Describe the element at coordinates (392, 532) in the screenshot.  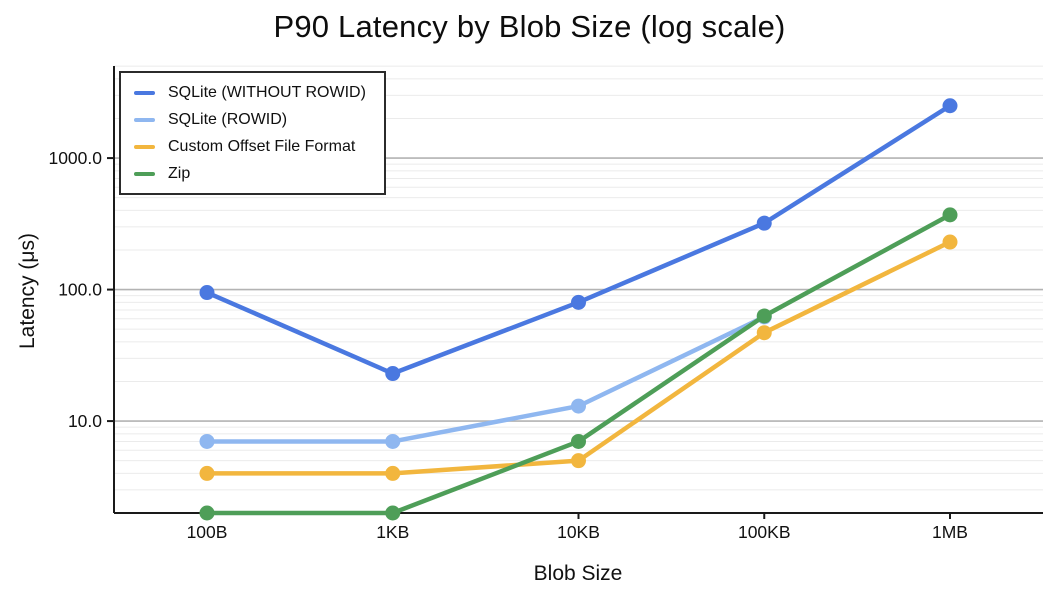
I see `x-tick-label: 1KB` at that location.